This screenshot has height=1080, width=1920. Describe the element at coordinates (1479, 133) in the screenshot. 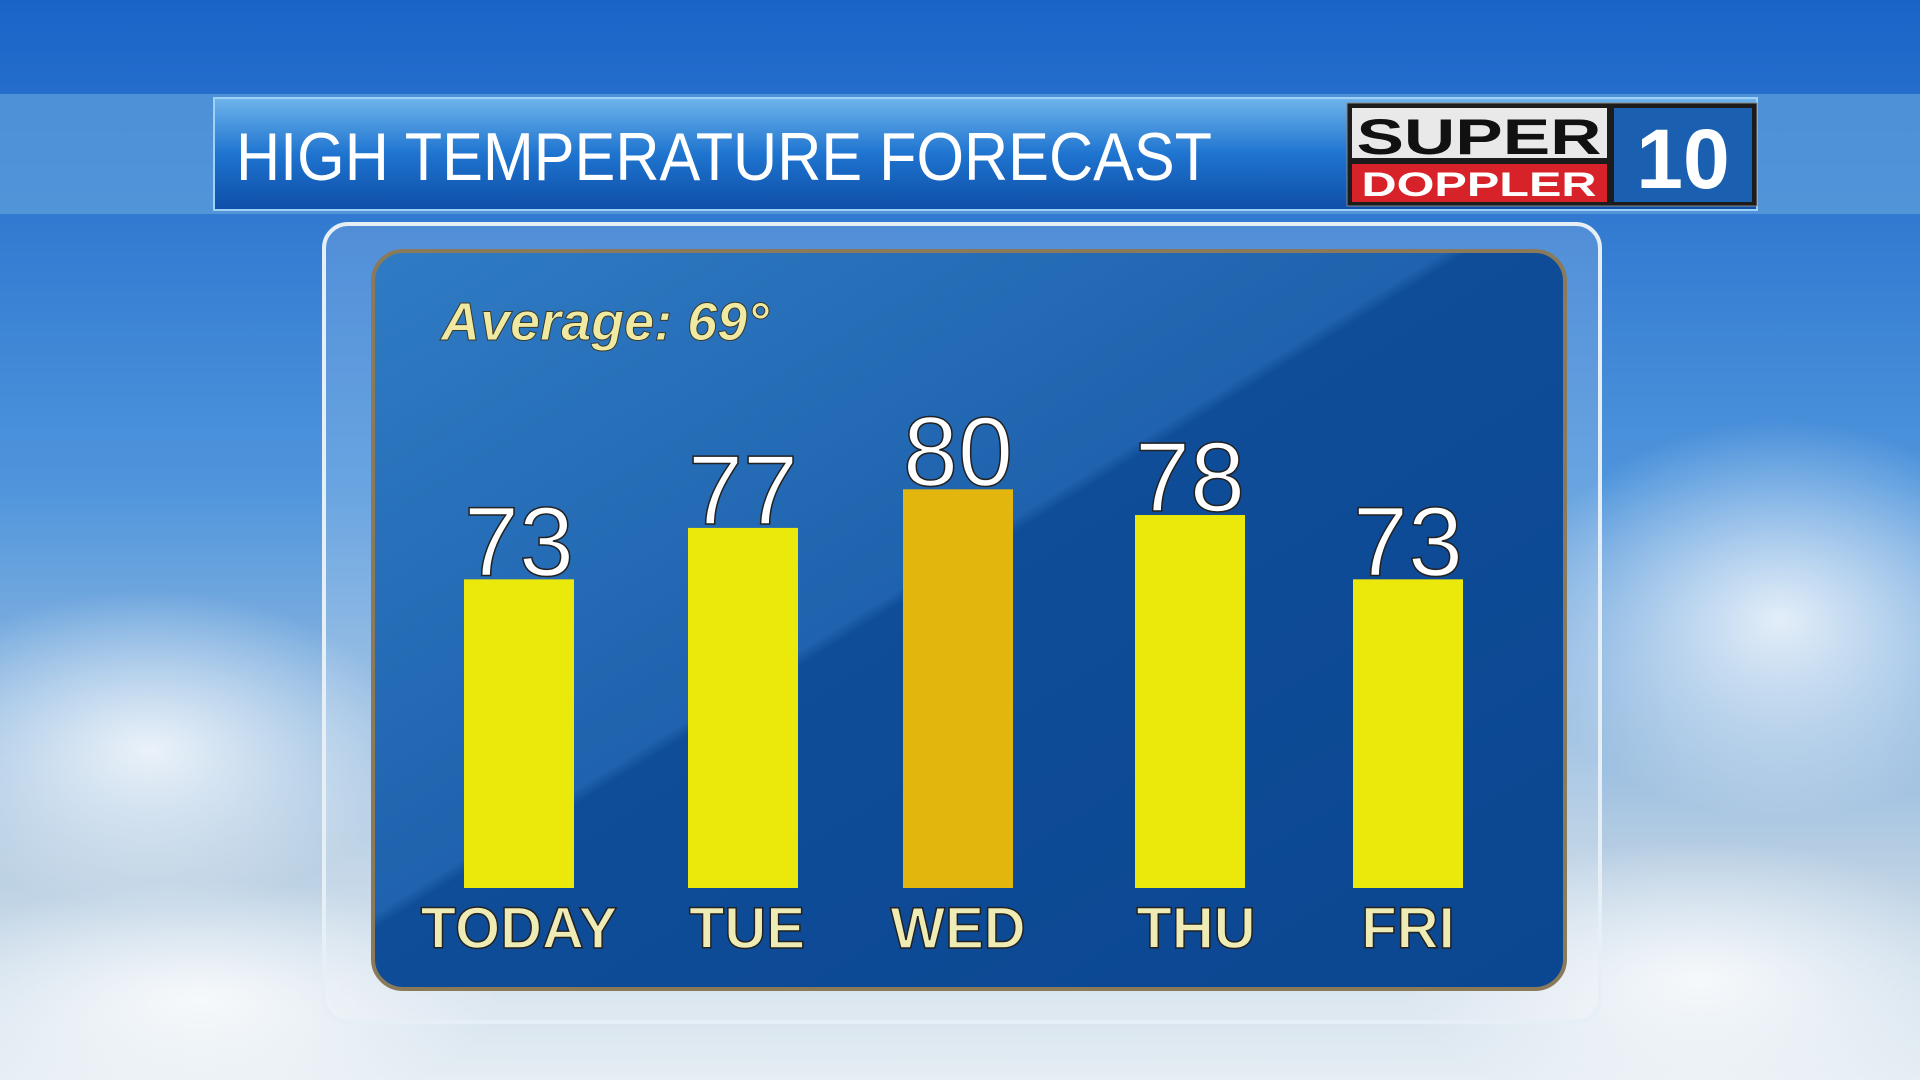

I see `logo-top-panel` at that location.